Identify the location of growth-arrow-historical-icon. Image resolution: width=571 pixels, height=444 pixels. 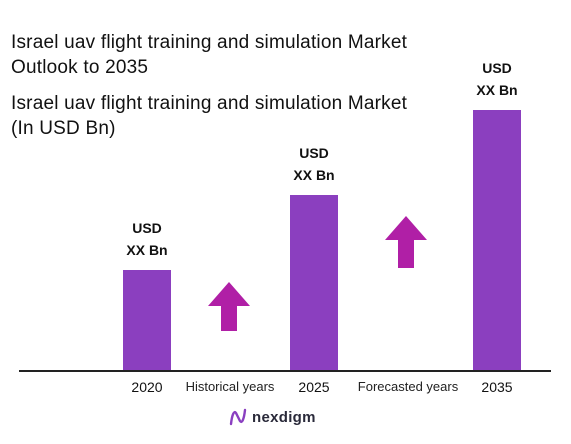
(229, 306).